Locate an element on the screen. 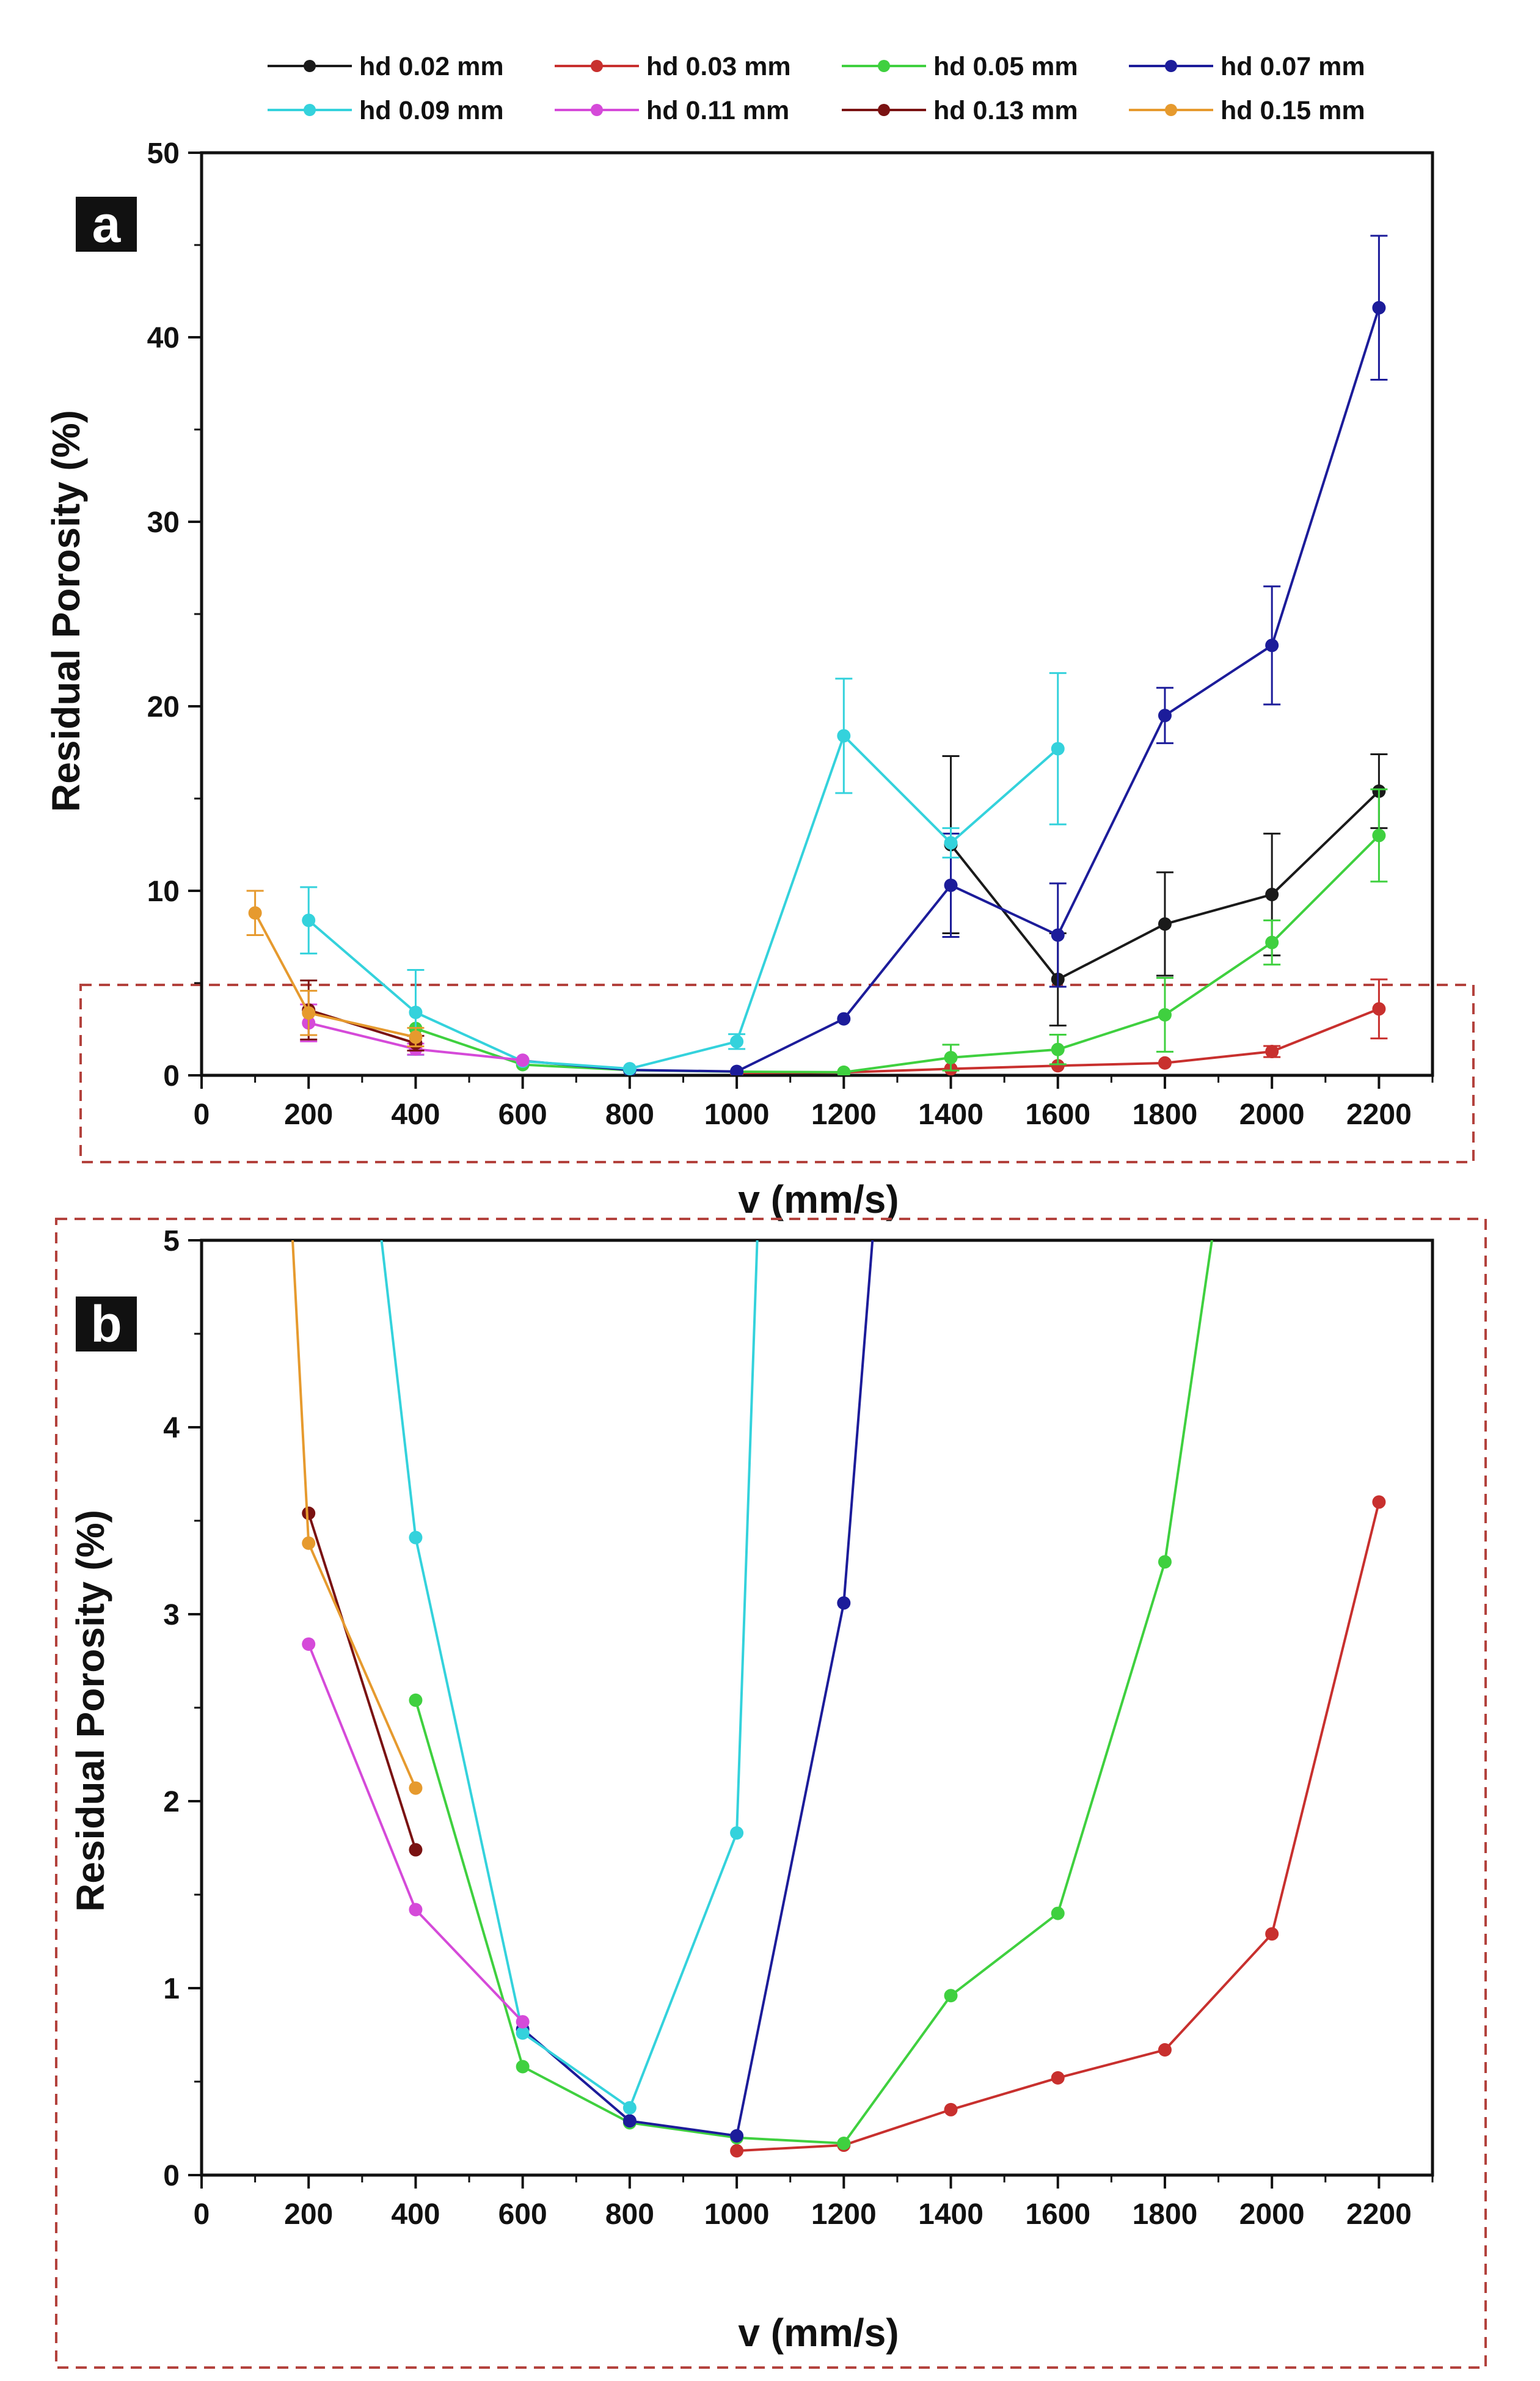  series-hd-0-09-mm is located at coordinates (683, 873).